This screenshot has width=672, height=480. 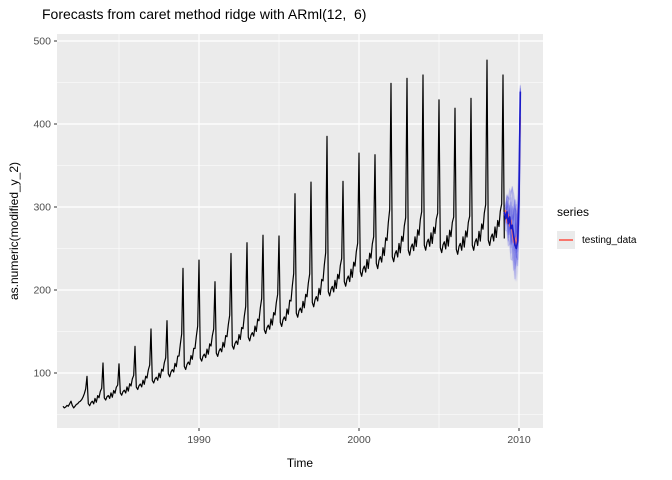 I want to click on y-tick-label: 200, so click(x=42, y=291).